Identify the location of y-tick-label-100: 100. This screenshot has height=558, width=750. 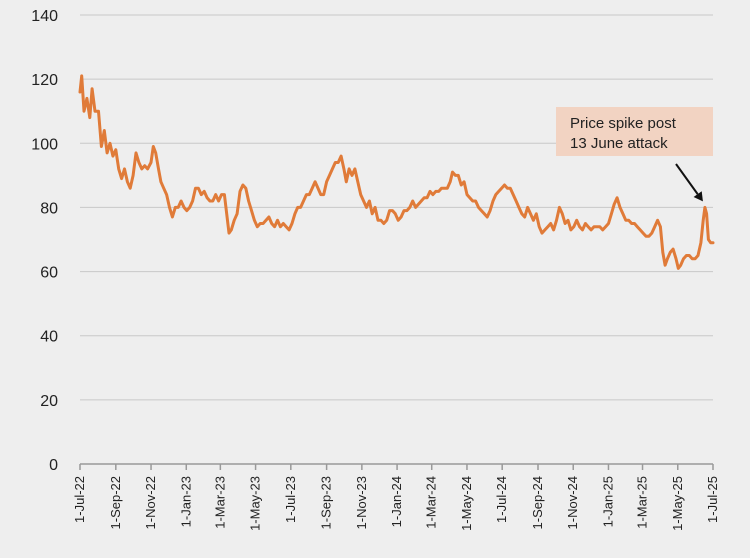
(44, 144).